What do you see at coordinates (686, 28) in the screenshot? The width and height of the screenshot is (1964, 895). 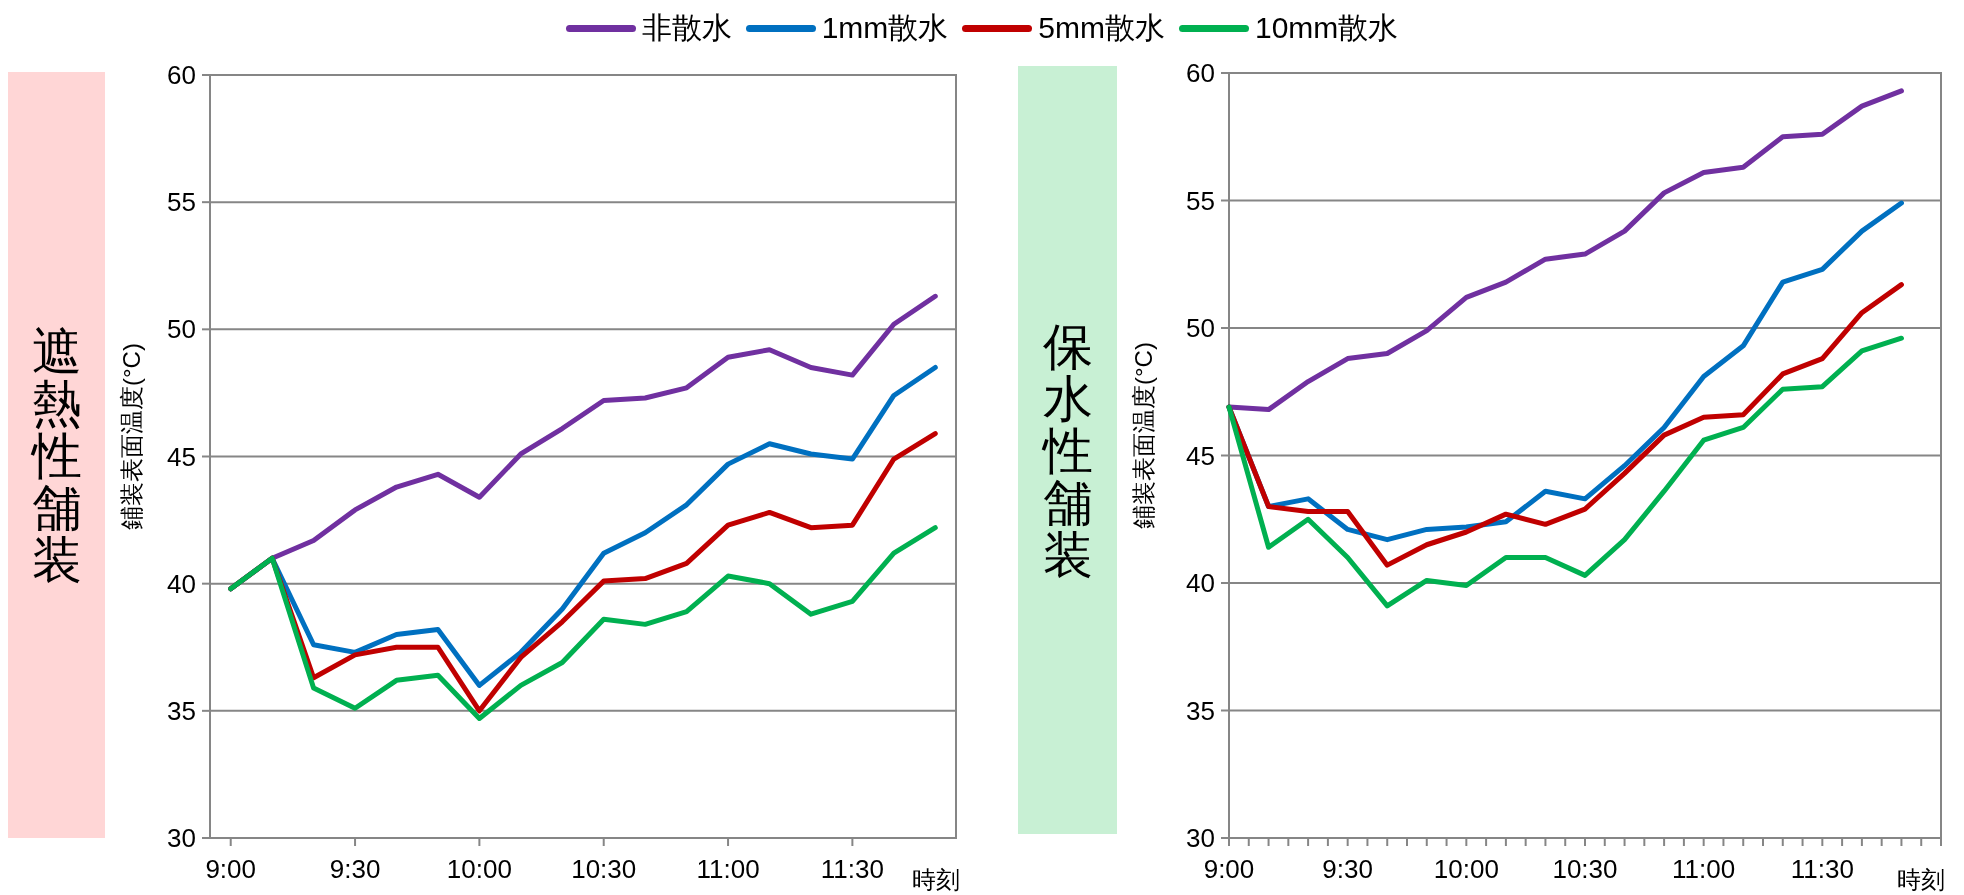 I see `legend-label: 非散水` at bounding box center [686, 28].